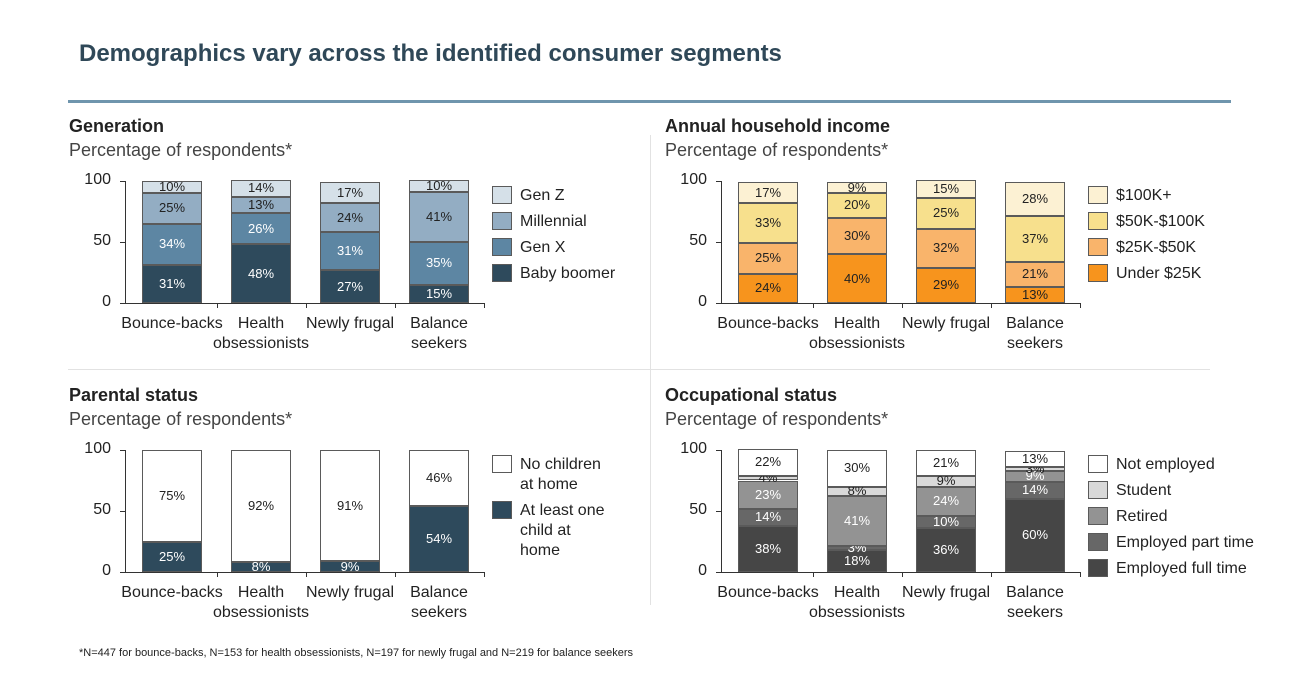 This screenshot has width=1300, height=692. What do you see at coordinates (857, 468) in the screenshot?
I see `data-label: 30%` at bounding box center [857, 468].